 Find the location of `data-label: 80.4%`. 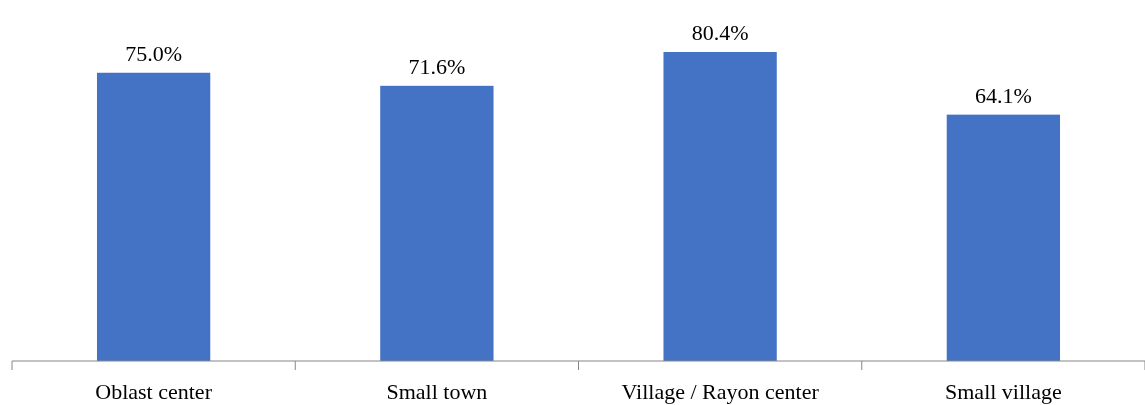

data-label: 80.4% is located at coordinates (720, 32).